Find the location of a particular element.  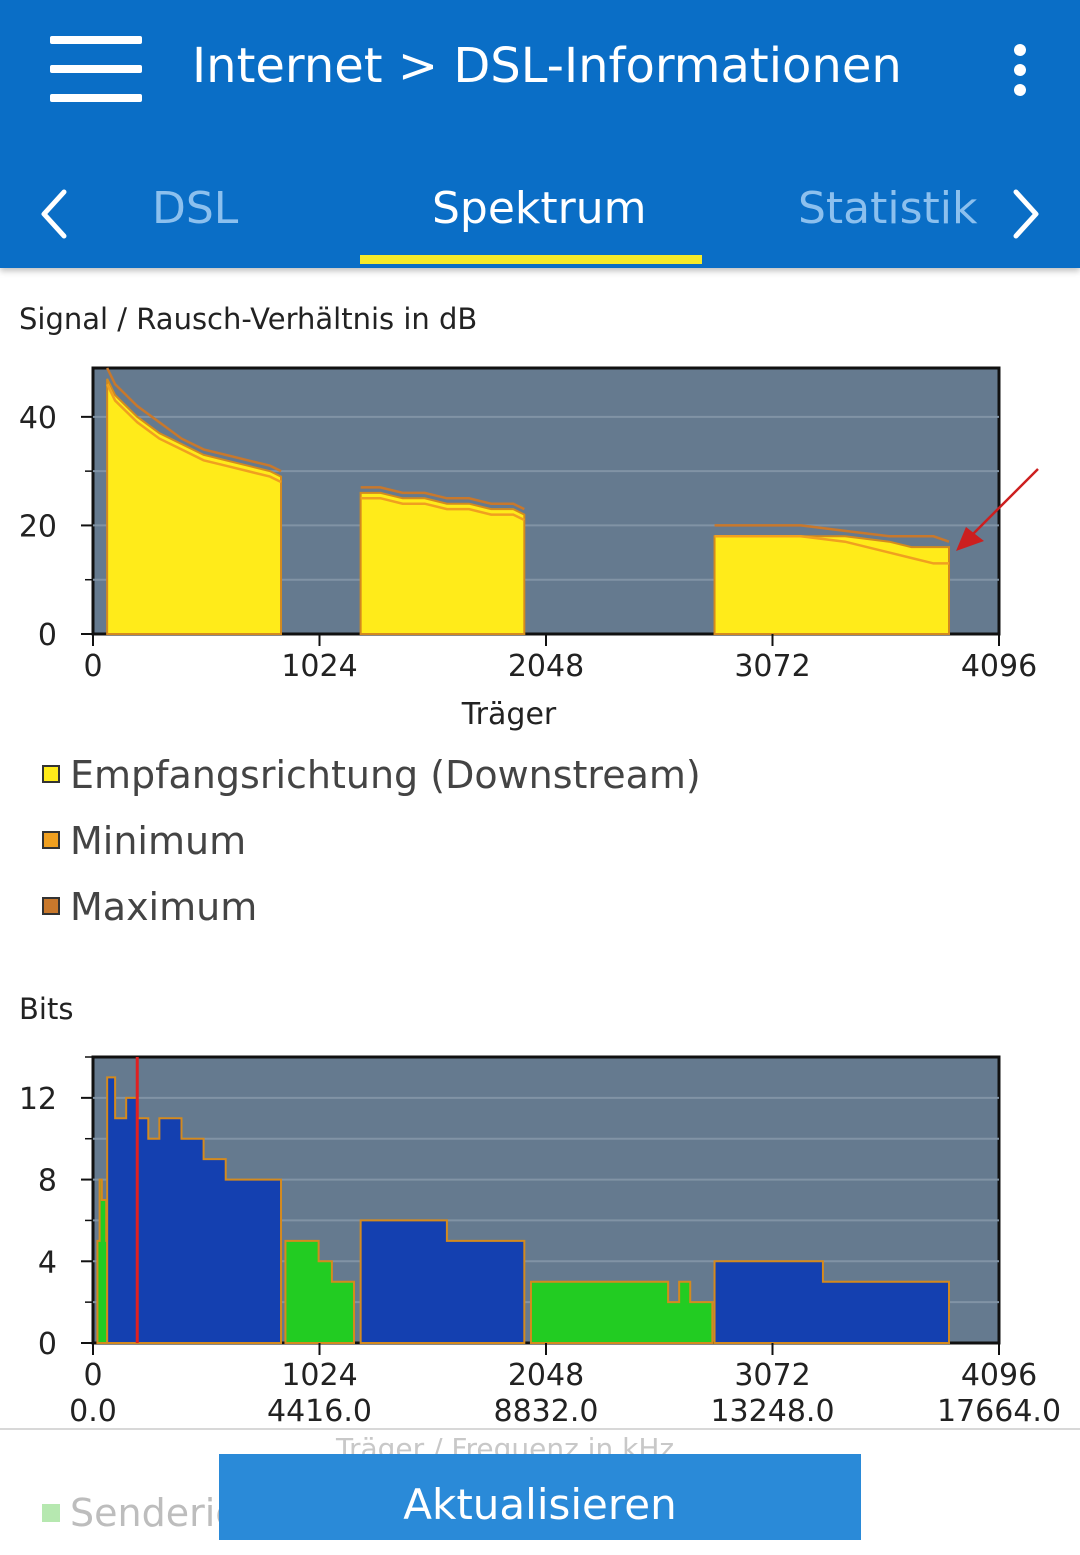

legend-swatch-downstream is located at coordinates (51, 774).